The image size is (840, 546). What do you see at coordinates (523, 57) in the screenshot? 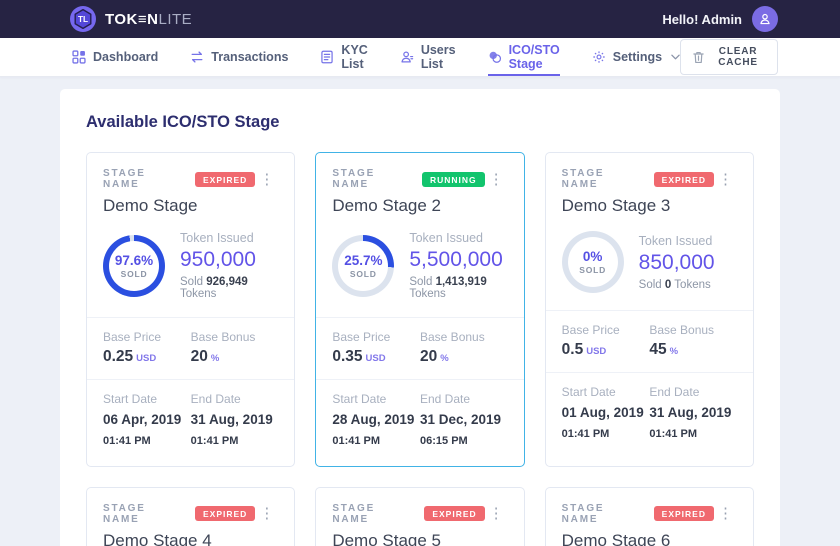
I see `nav-item-ico-sto-stage: ICO/STO Stage` at bounding box center [523, 57].